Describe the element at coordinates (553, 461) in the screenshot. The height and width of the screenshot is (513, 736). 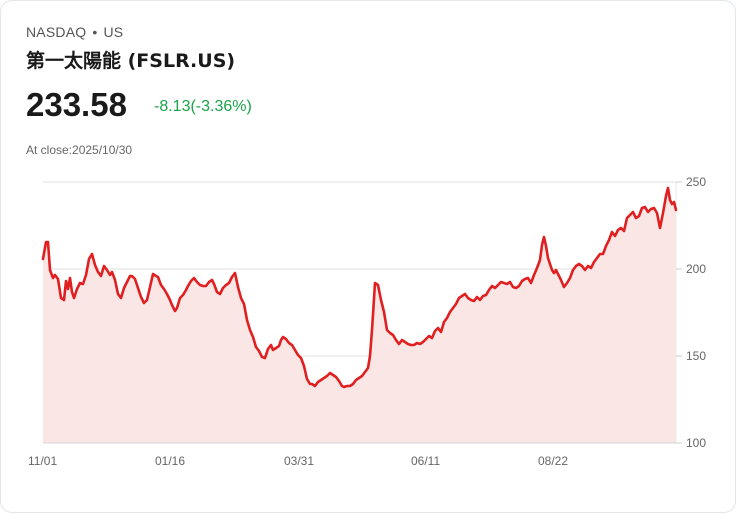
I see `x-tick-label: 08/22` at that location.